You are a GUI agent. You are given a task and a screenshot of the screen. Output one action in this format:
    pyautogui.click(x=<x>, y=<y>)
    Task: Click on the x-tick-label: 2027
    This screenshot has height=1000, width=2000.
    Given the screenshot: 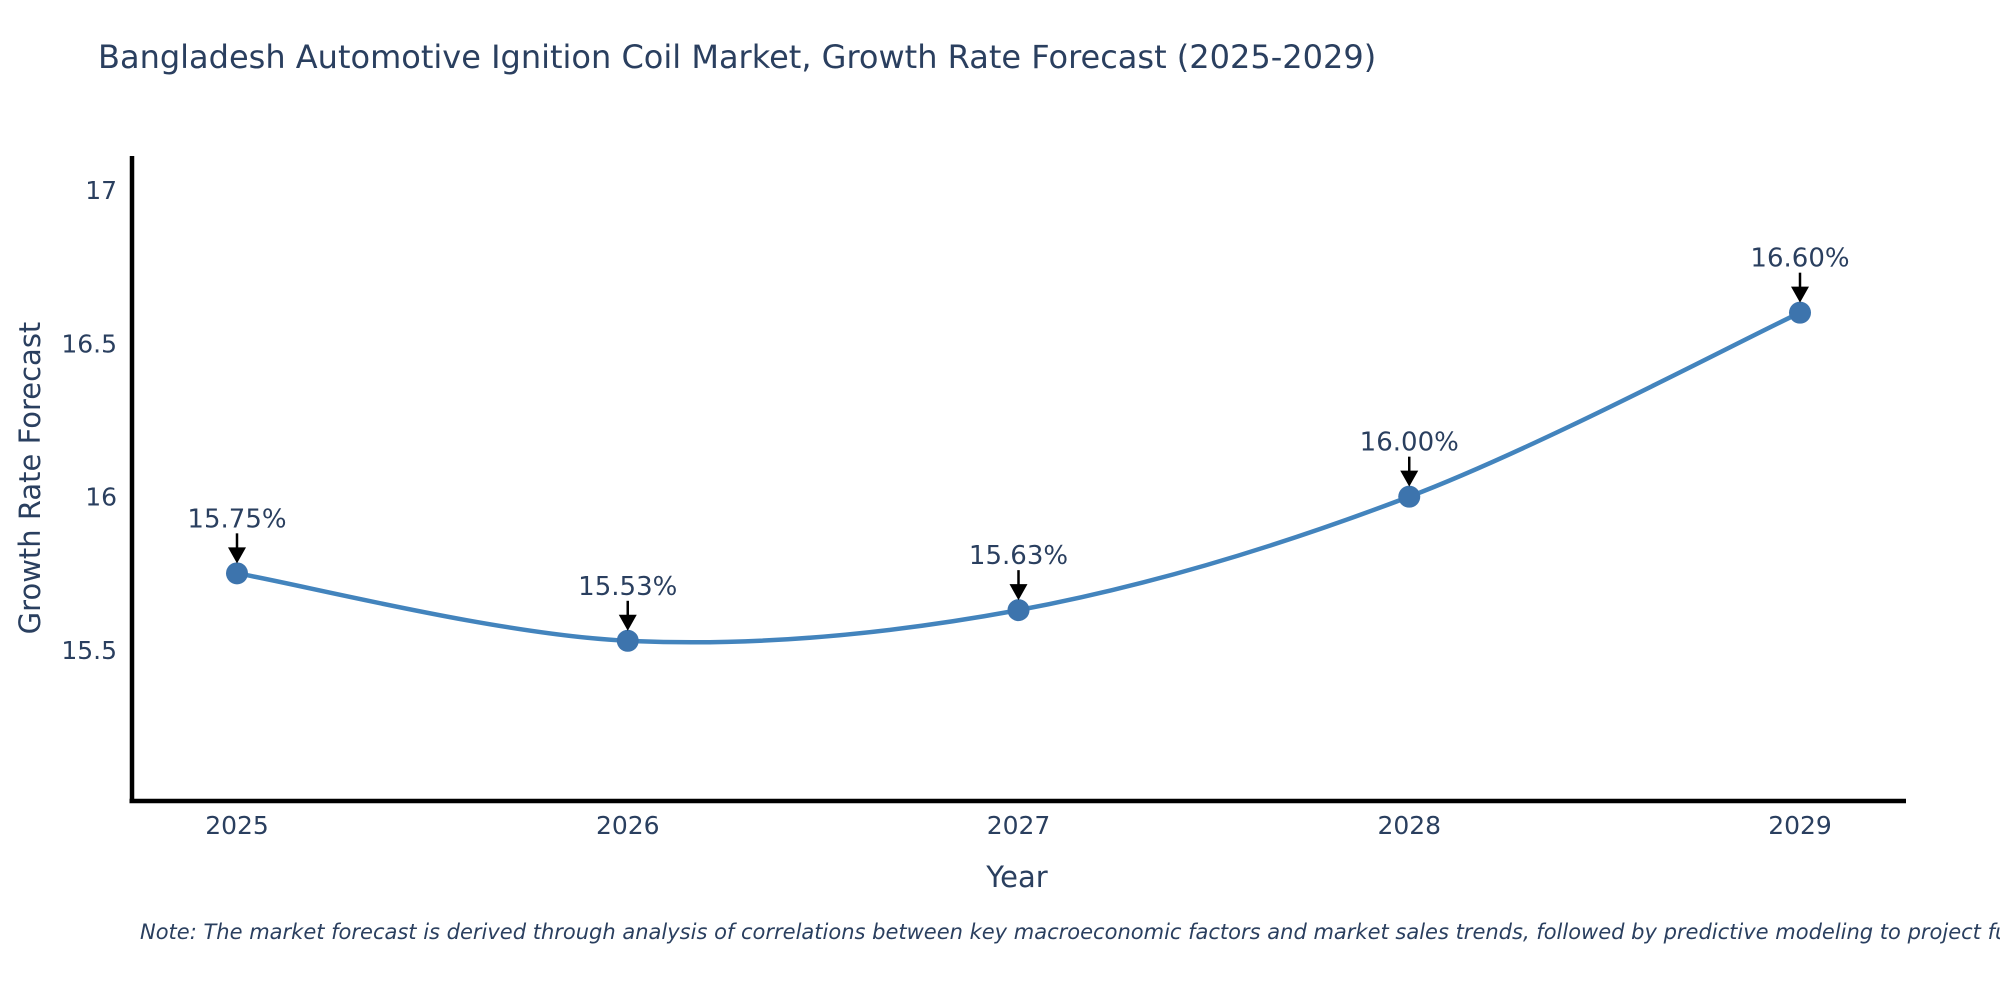 What is the action you would take?
    pyautogui.click(x=1019, y=825)
    